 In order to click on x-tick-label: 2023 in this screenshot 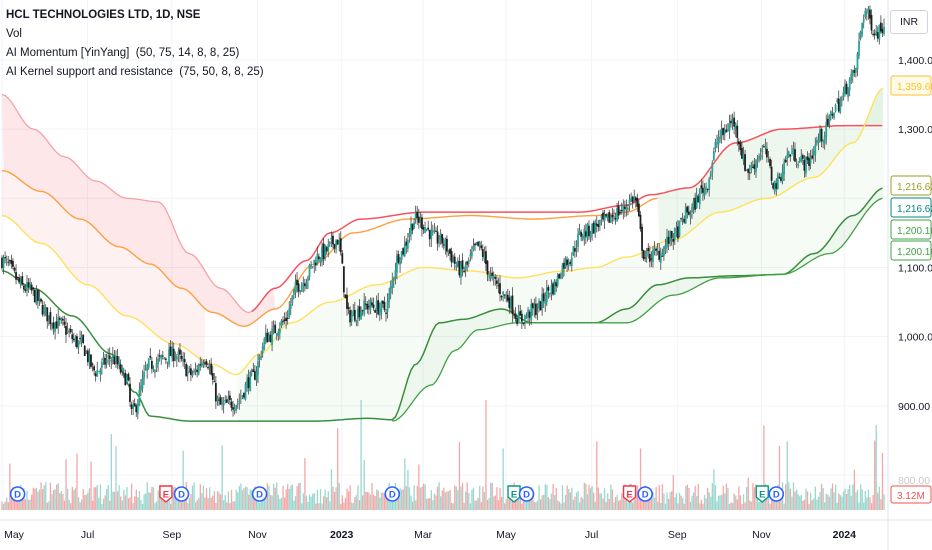, I will do `click(342, 535)`.